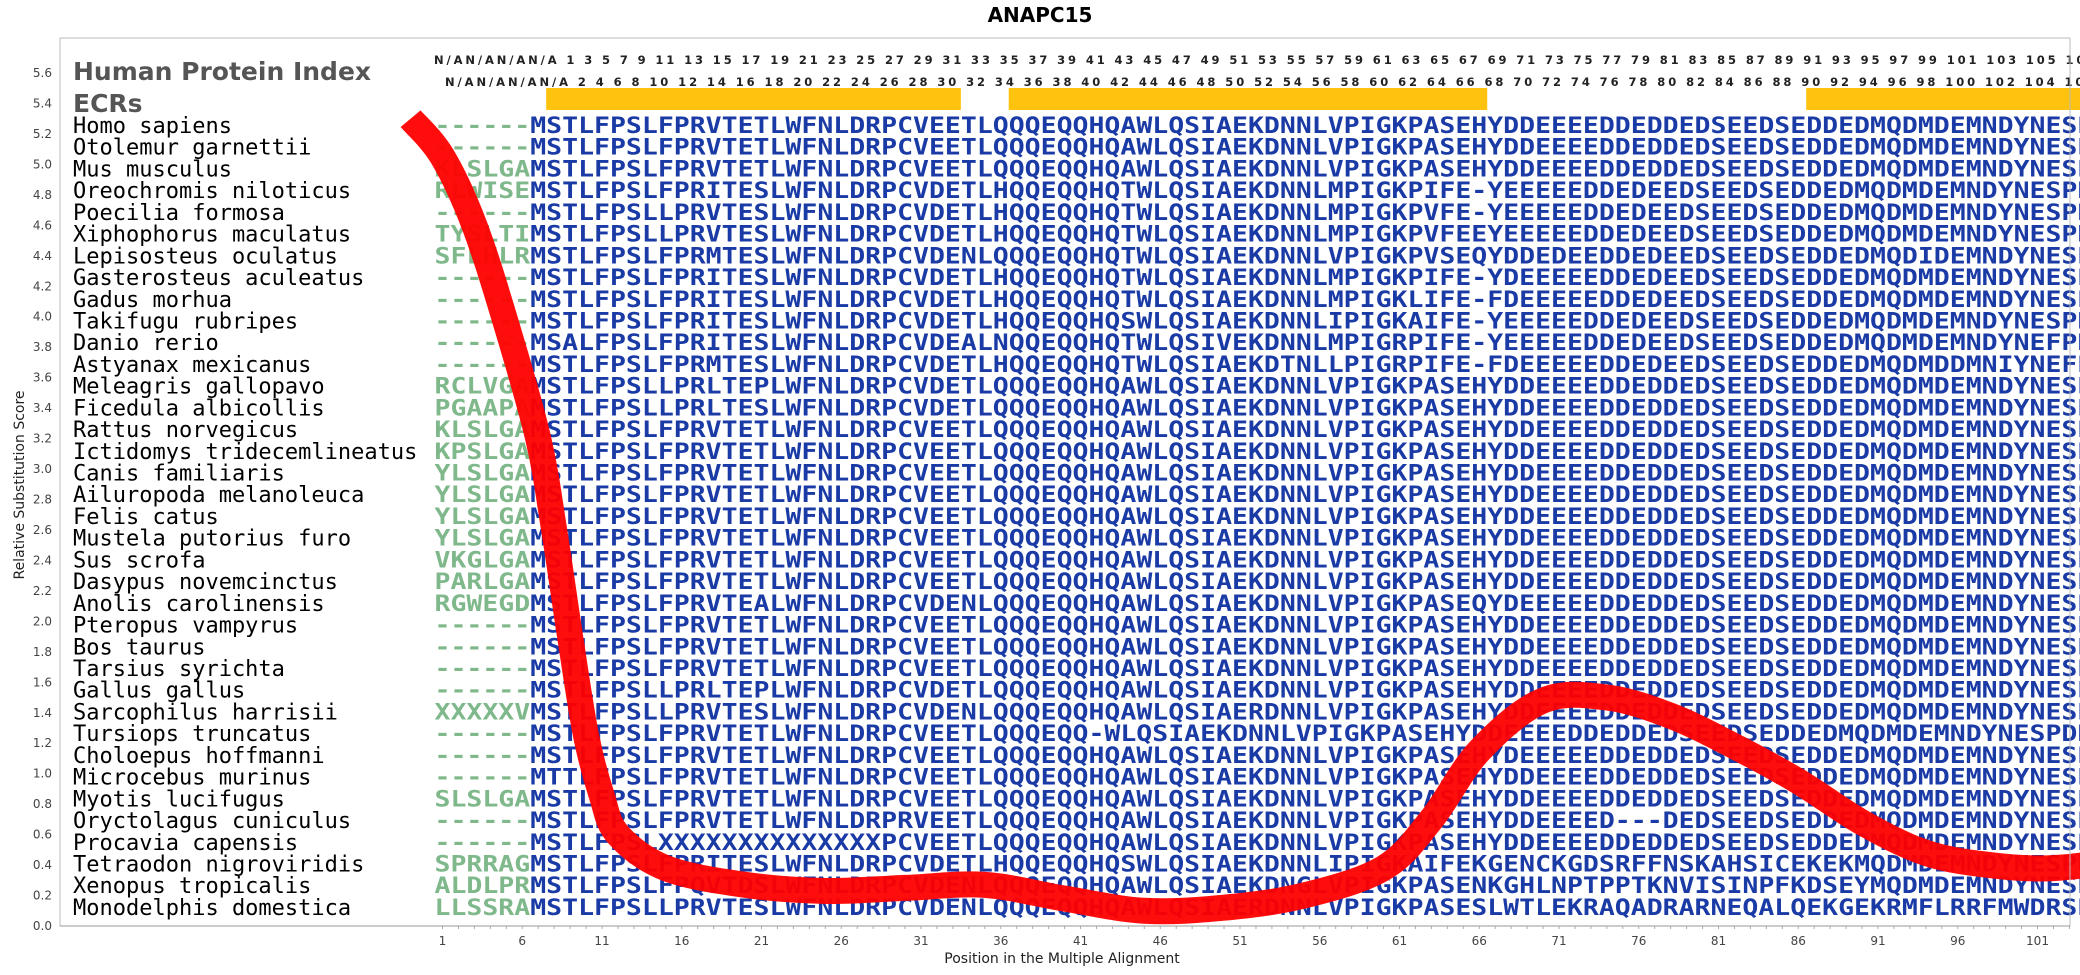 This screenshot has height=975, width=2080. I want to click on species-name: Rattus norvegicus, so click(185, 430).